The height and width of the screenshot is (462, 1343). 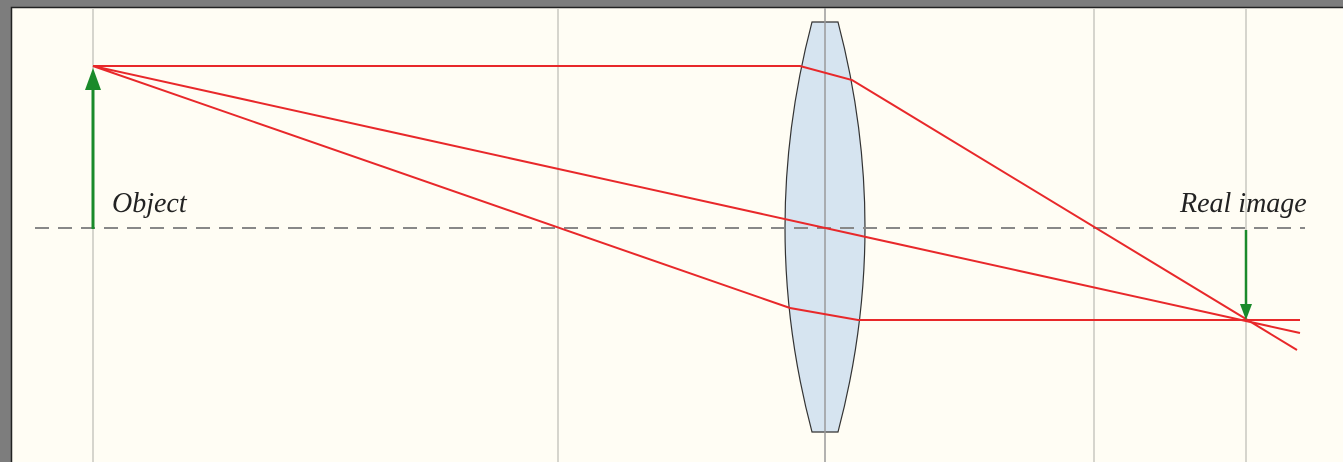 I want to click on image-arrow, so click(x=1246, y=275).